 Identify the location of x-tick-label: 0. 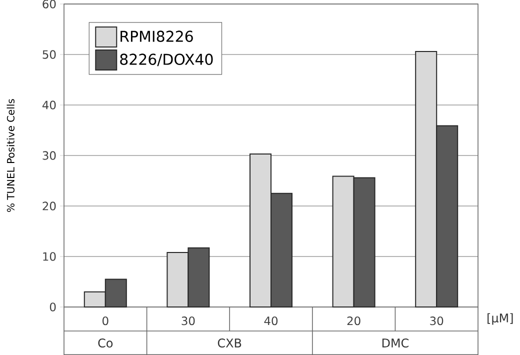
(105, 321).